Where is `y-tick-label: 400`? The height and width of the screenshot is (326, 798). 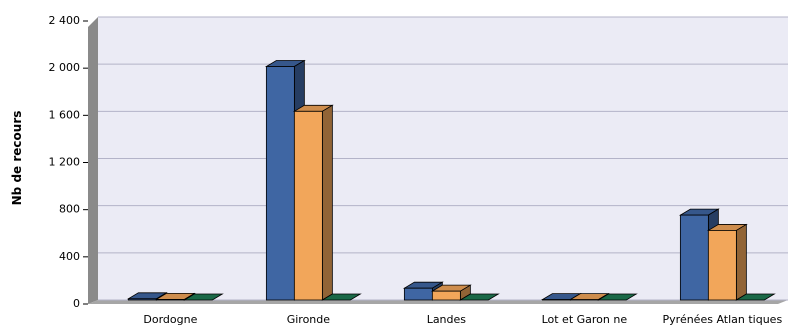 y-tick-label: 400 is located at coordinates (69, 256).